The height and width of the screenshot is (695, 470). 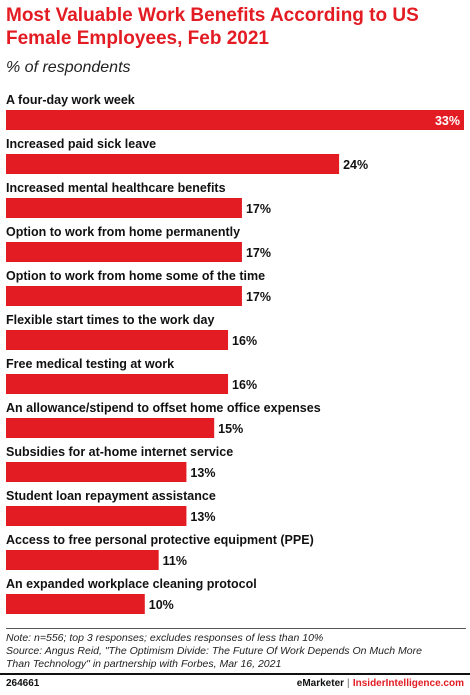 What do you see at coordinates (90, 364) in the screenshot?
I see `category-label: Free medical testing at work` at bounding box center [90, 364].